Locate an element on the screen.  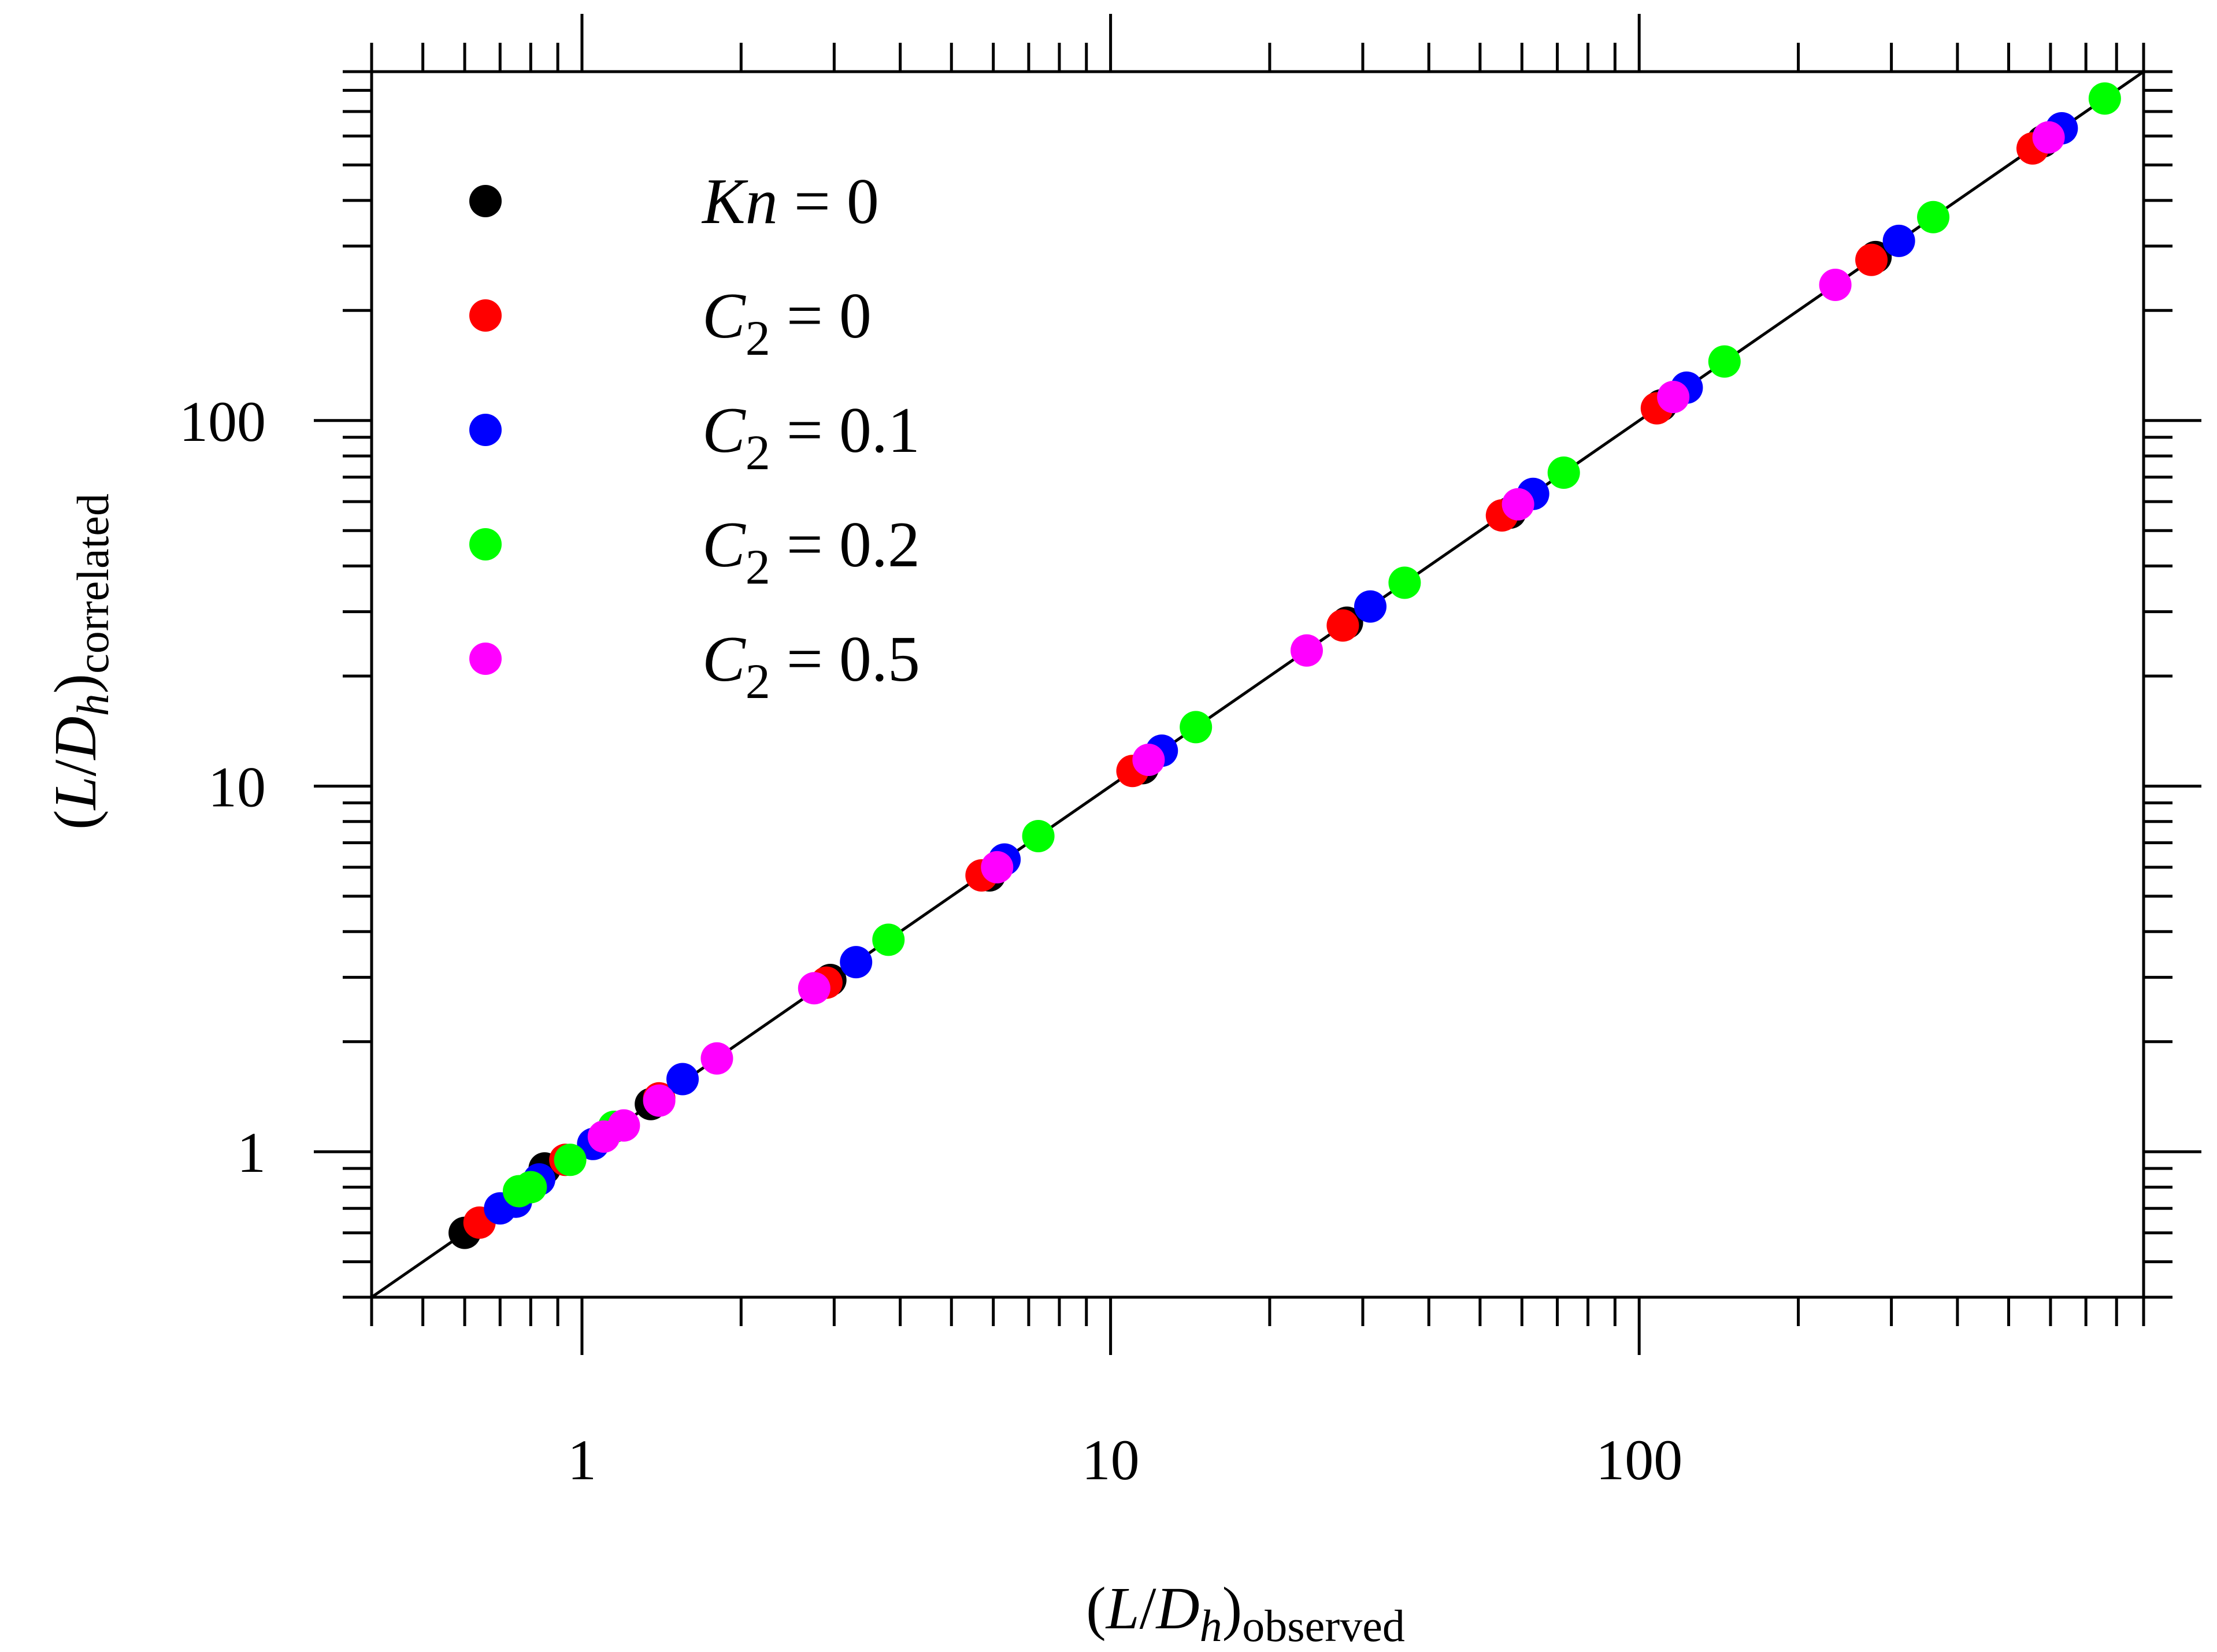
x-tick-label: 10 is located at coordinates (1111, 1460).